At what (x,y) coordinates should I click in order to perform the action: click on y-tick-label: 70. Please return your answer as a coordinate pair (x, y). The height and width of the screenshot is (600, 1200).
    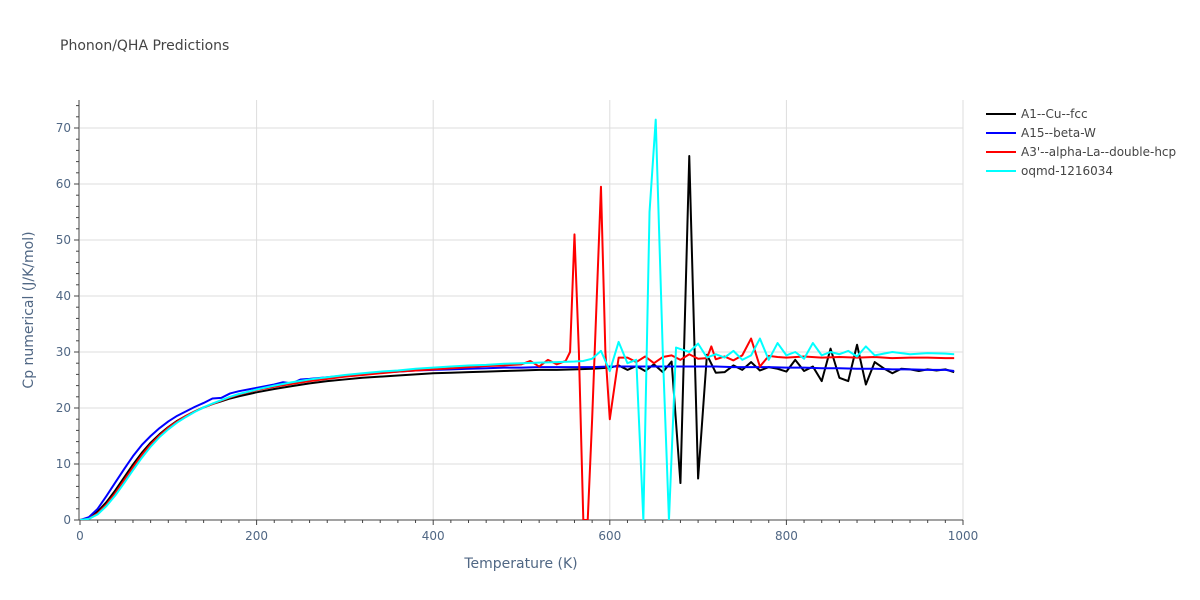
    Looking at the image, I should click on (63, 128).